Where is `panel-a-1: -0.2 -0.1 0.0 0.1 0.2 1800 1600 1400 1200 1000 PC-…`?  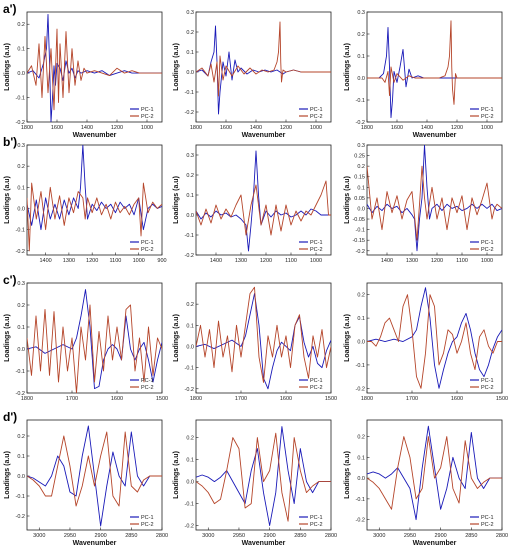 panel-a-1: -0.2 -0.1 0.0 0.1 0.2 1800 1600 1400 1200 1000 PC-… is located at coordinates (83, 70).